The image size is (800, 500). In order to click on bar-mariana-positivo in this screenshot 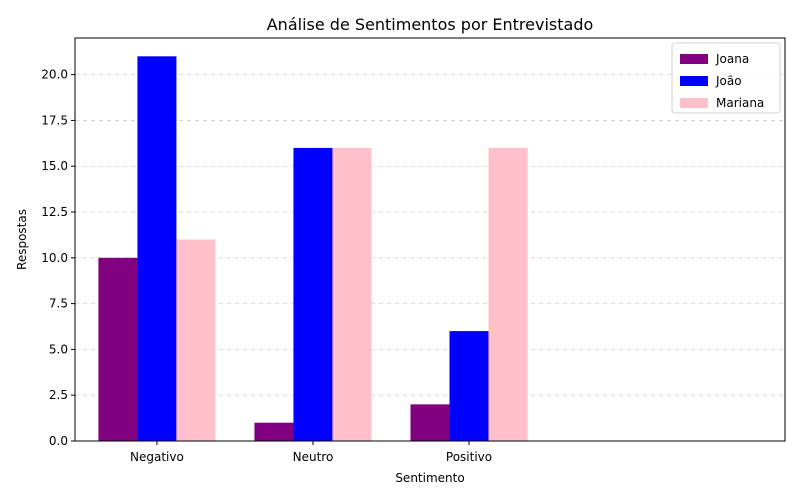, I will do `click(508, 294)`.